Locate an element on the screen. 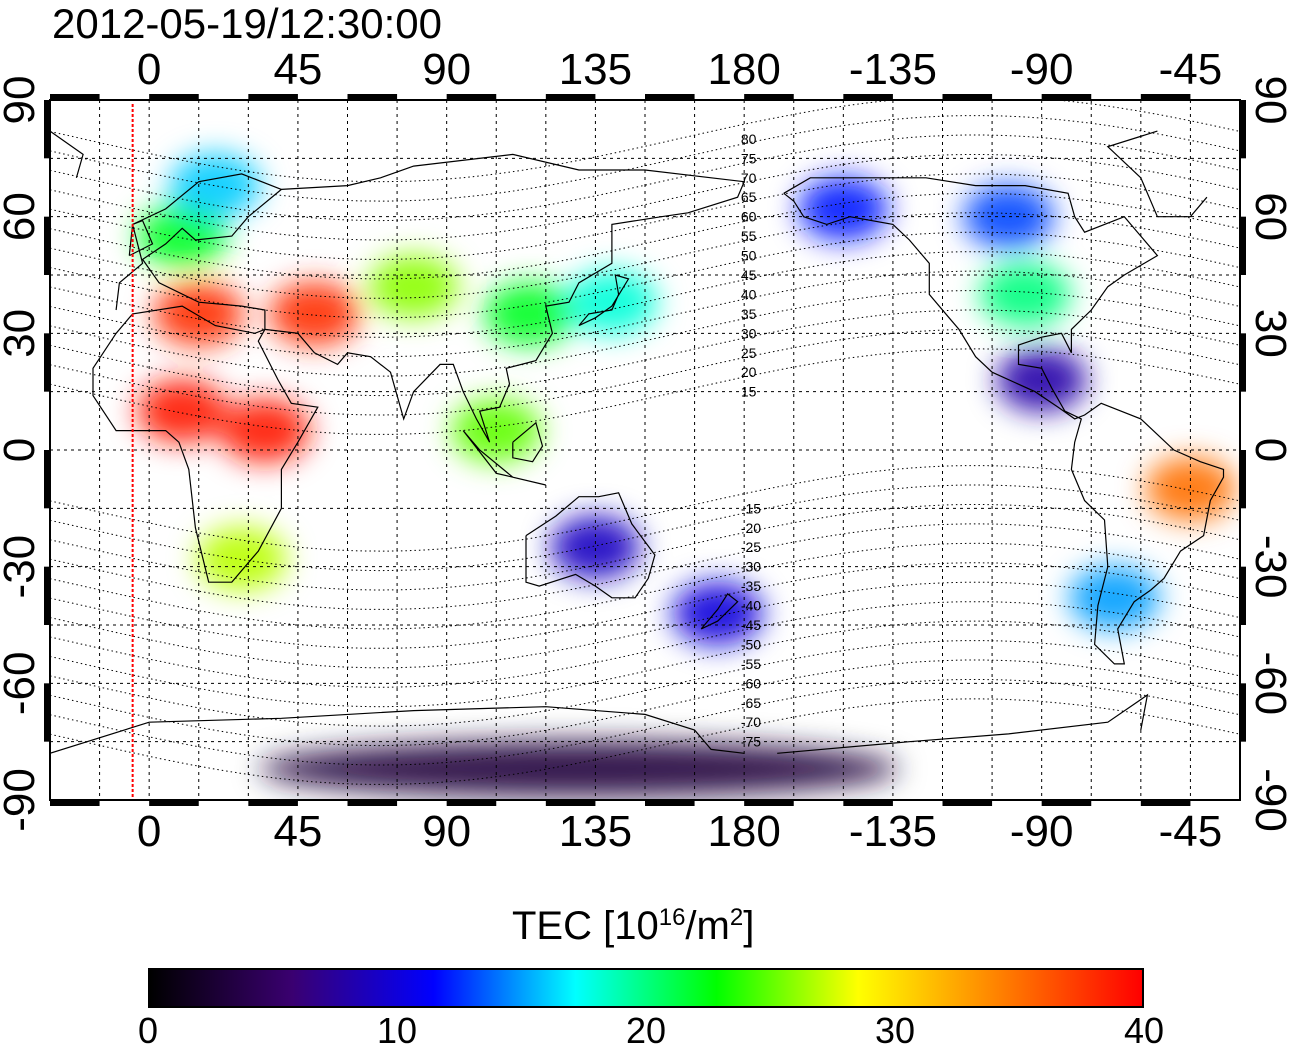  contour-label: 35 is located at coordinates (749, 314).